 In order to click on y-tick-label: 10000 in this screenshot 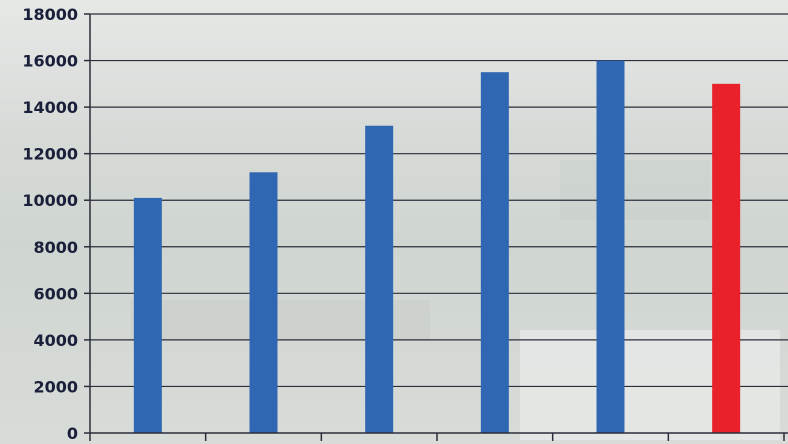, I will do `click(50, 200)`.